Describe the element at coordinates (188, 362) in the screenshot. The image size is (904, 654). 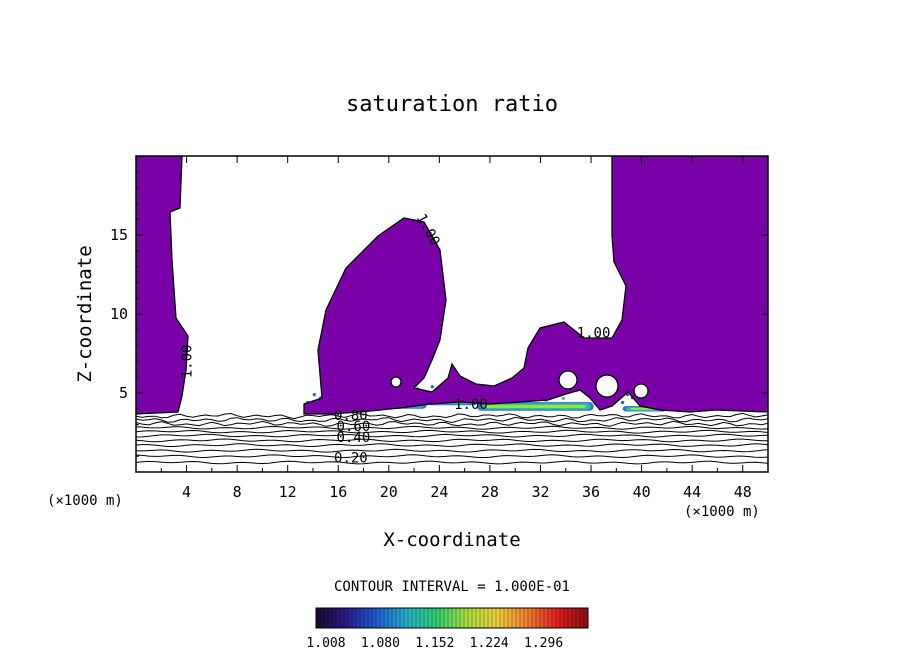
I see `contour-label-0: 1.00` at that location.